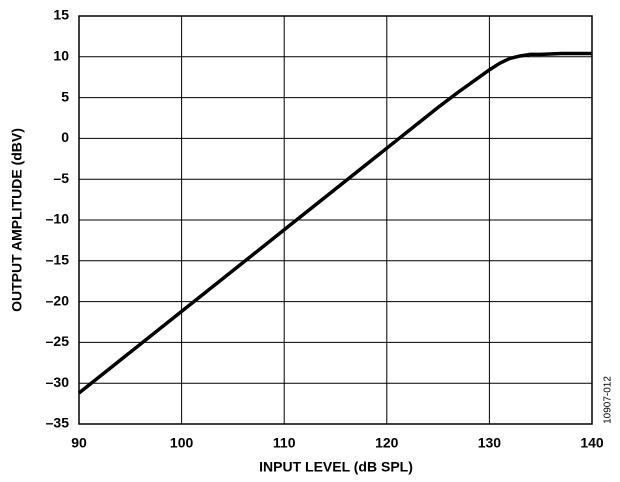 The width and height of the screenshot is (620, 482). Describe the element at coordinates (61, 15) in the screenshot. I see `y-tick-label: 15` at that location.